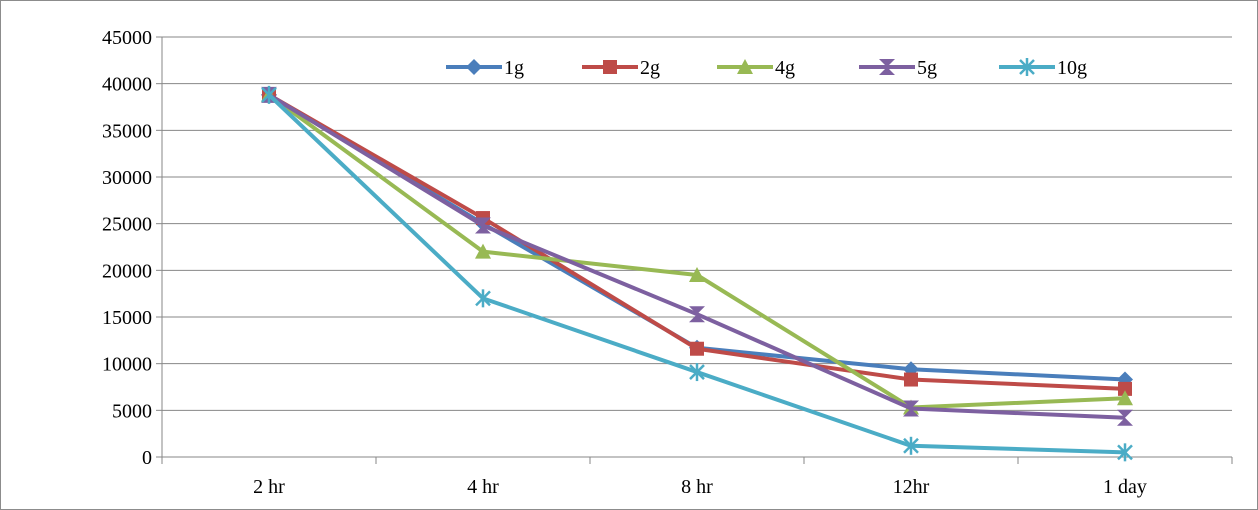 This screenshot has height=510, width=1258. Describe the element at coordinates (269, 487) in the screenshot. I see `x-tick-label: 2 hr` at that location.